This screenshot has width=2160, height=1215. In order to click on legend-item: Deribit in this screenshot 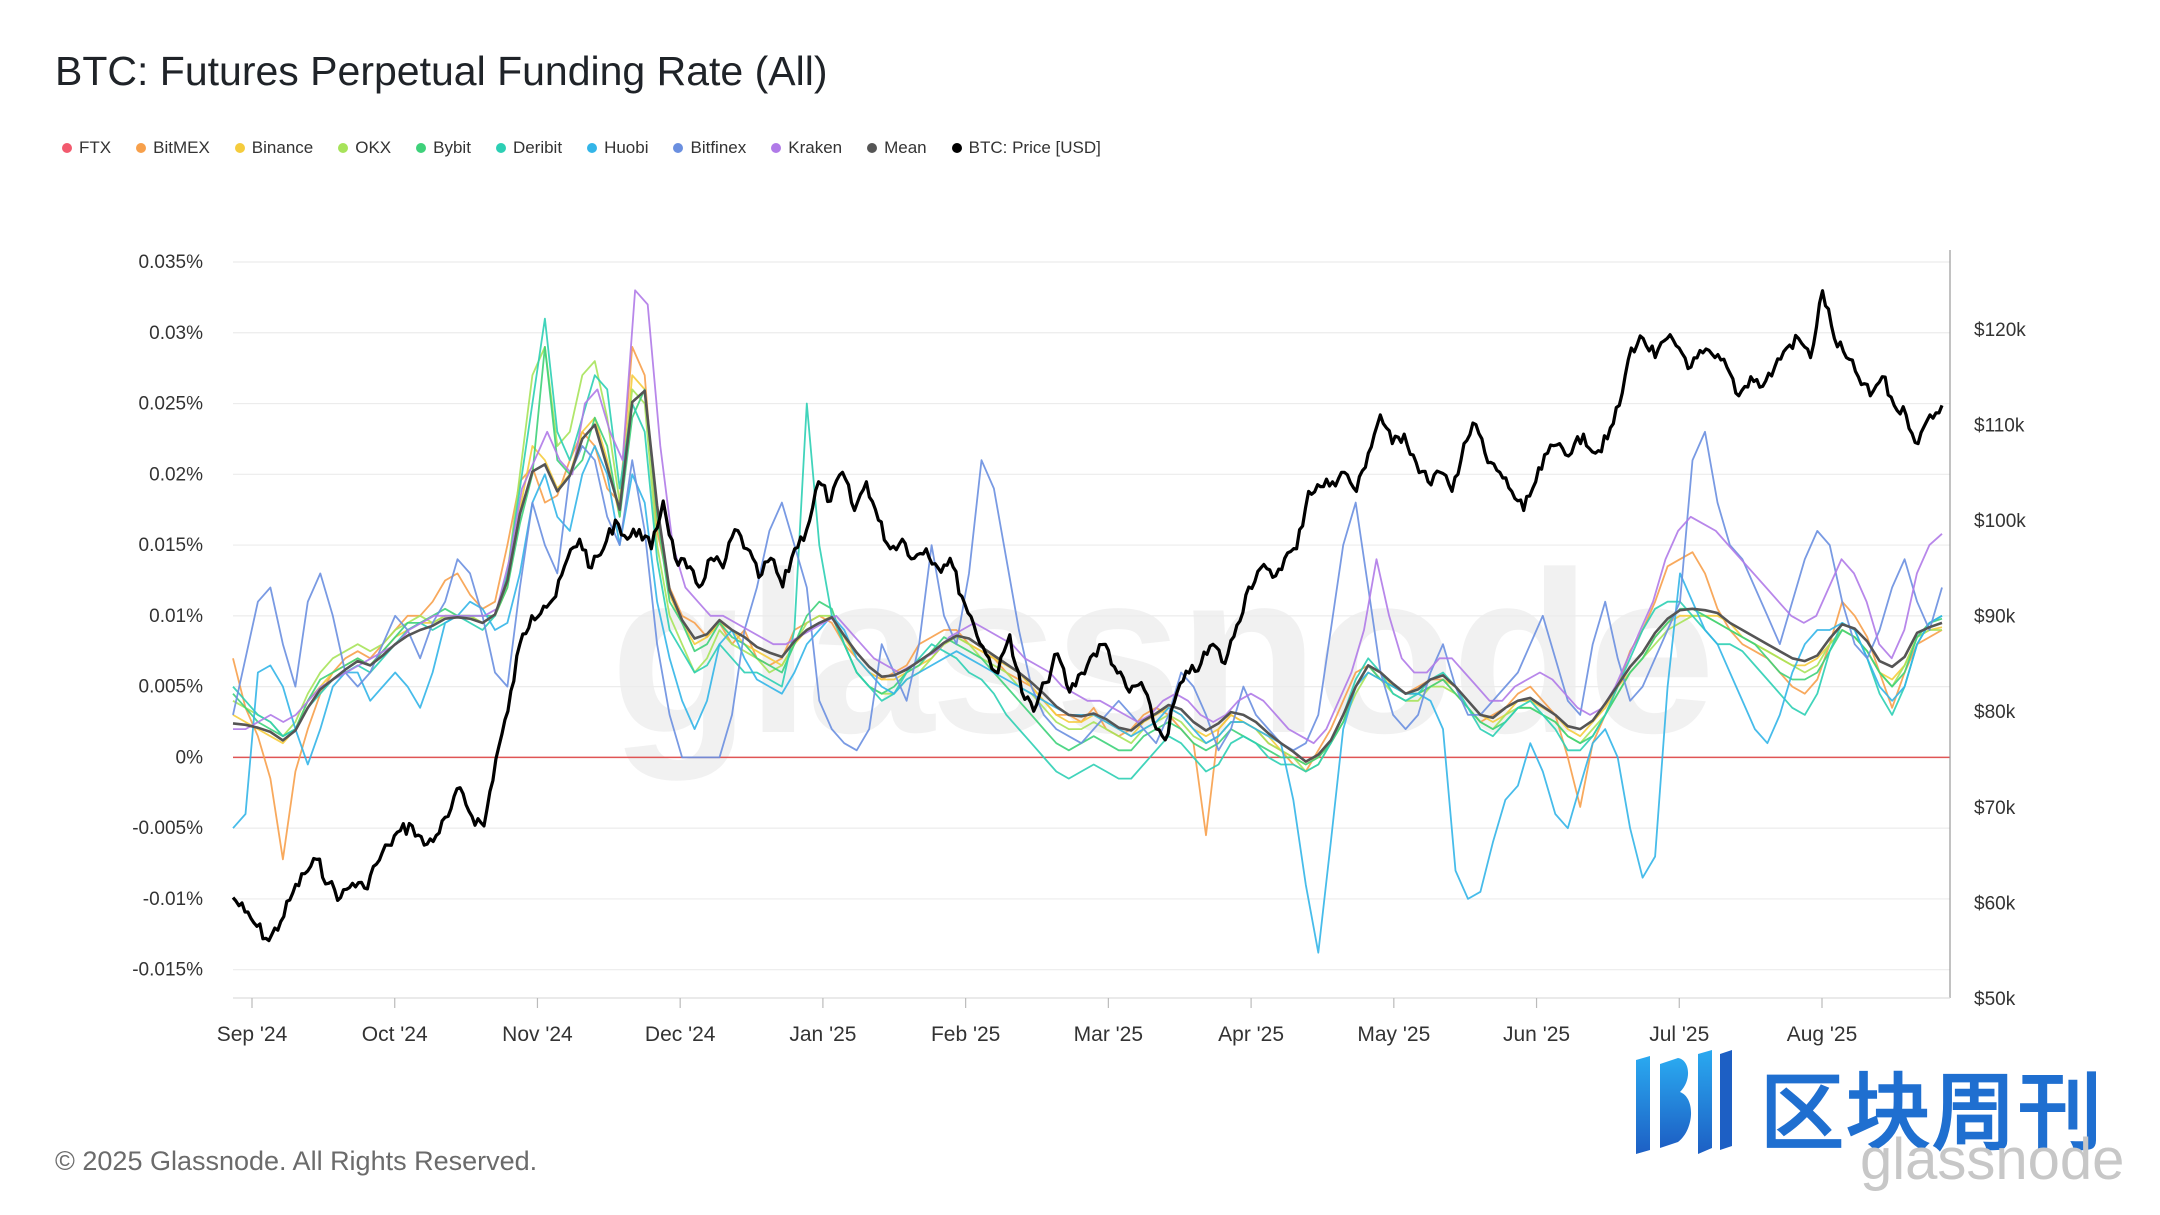, I will do `click(529, 148)`.